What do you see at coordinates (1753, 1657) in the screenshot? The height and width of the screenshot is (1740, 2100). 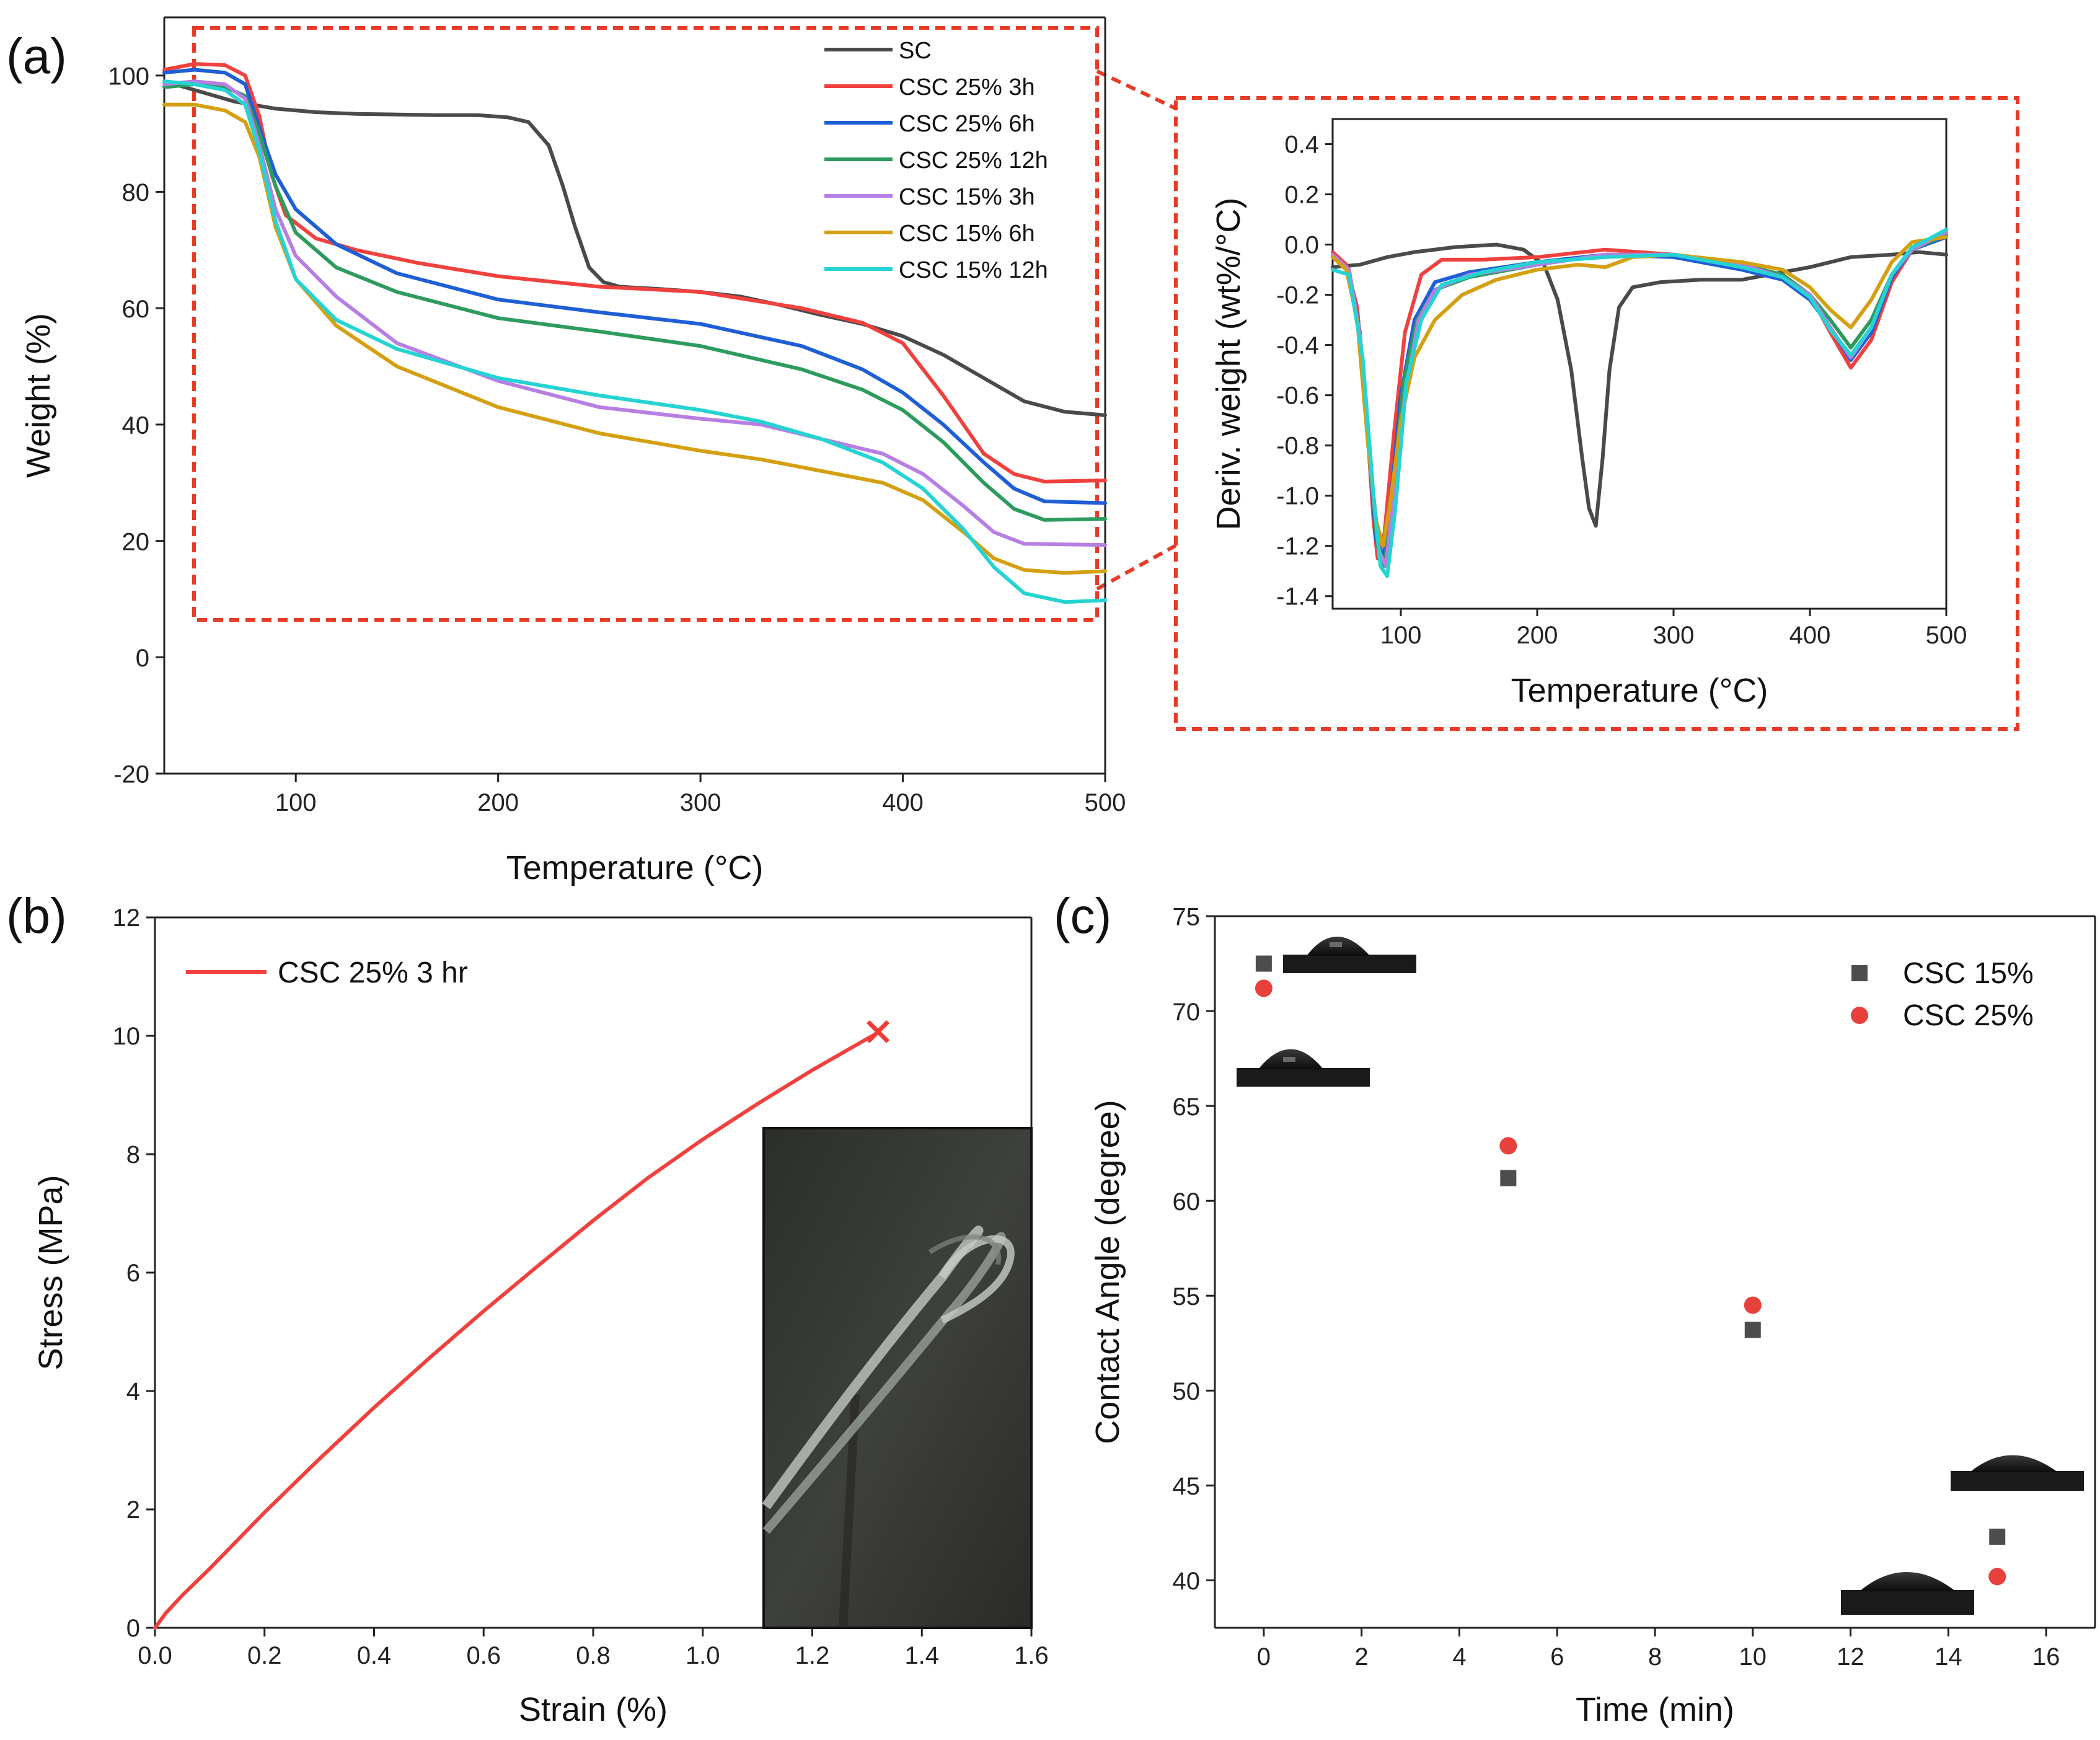 I see `x-tick-label: 10` at bounding box center [1753, 1657].